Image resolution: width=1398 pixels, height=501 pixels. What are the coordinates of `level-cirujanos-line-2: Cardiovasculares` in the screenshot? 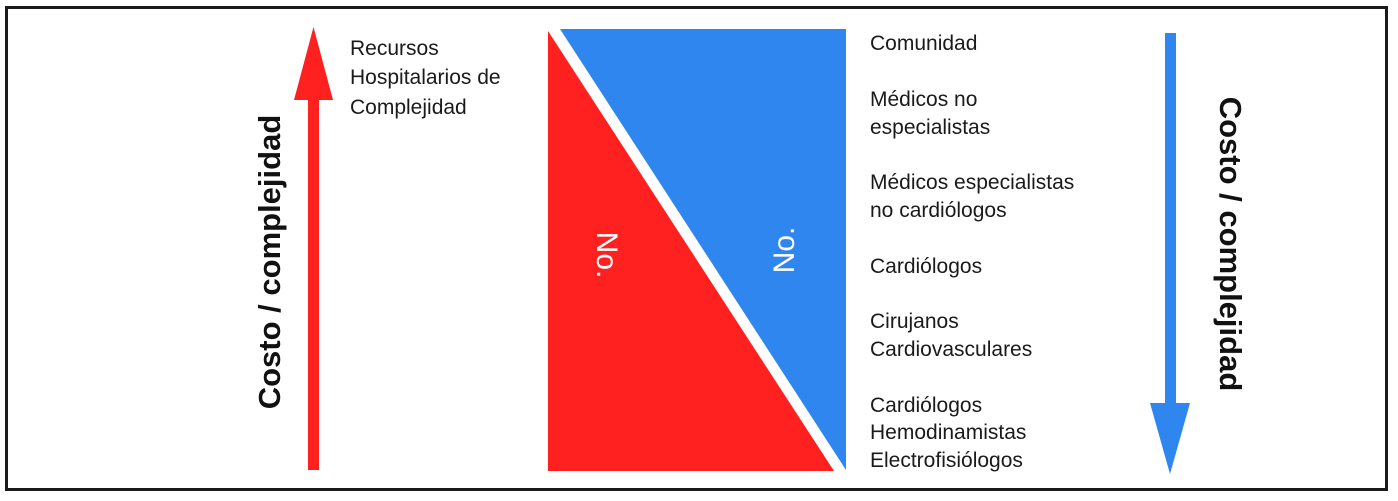 It's located at (951, 349).